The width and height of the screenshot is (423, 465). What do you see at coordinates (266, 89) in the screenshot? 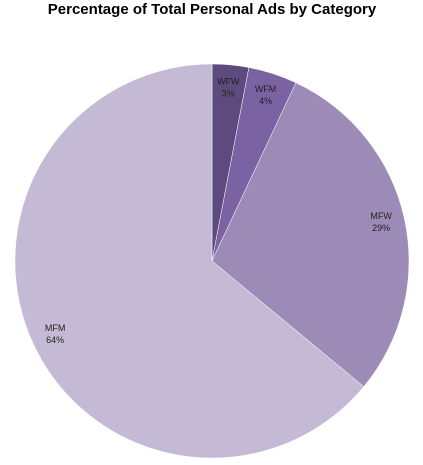
I see `slice-label: WFM` at bounding box center [266, 89].